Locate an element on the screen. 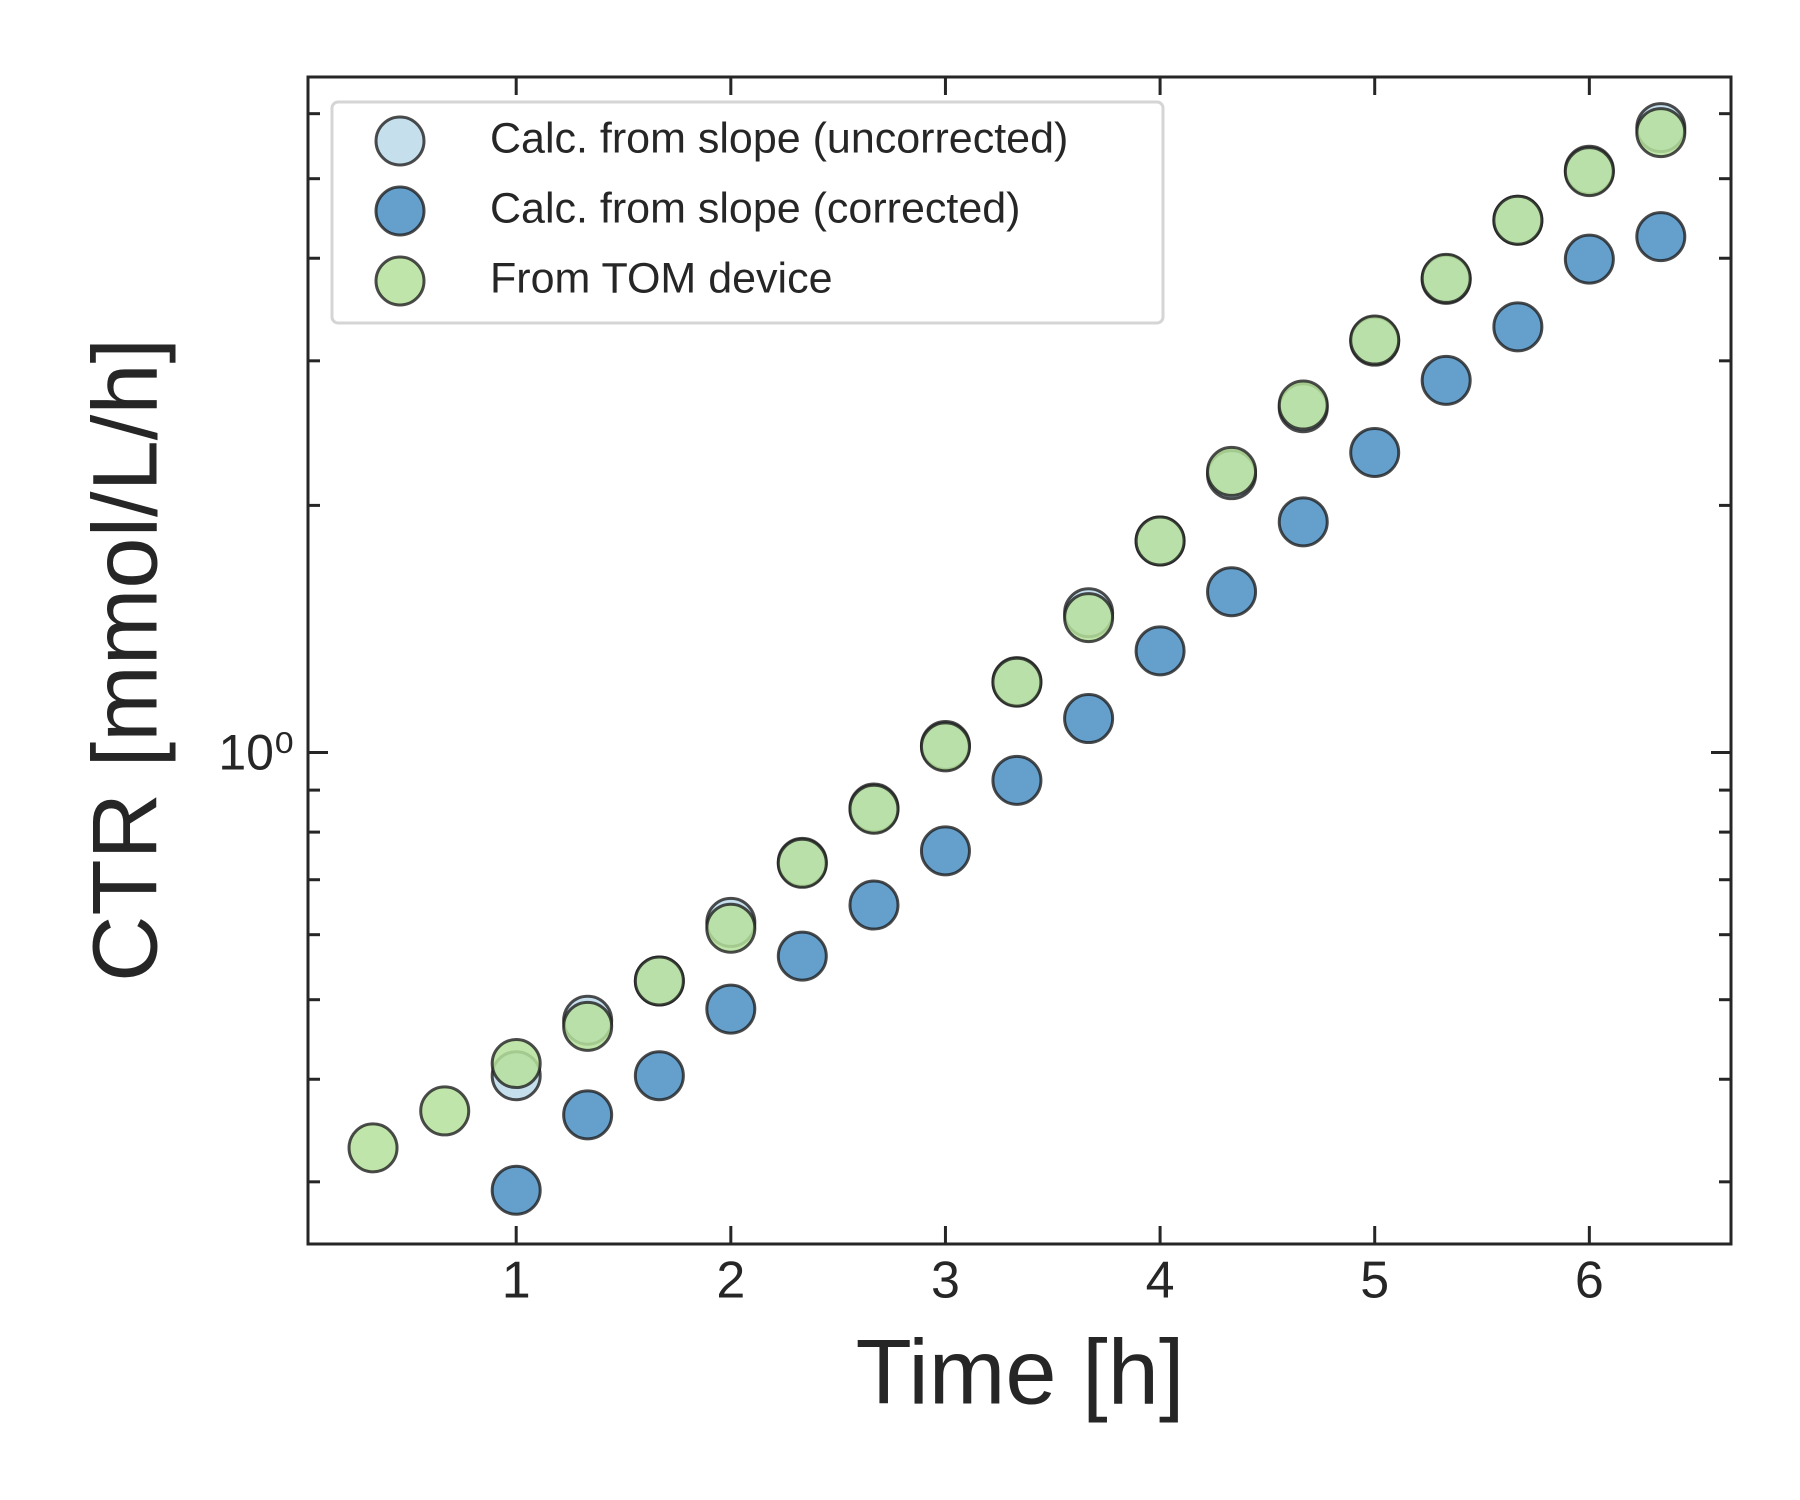  x-tick-label: 5 is located at coordinates (1374, 1281).